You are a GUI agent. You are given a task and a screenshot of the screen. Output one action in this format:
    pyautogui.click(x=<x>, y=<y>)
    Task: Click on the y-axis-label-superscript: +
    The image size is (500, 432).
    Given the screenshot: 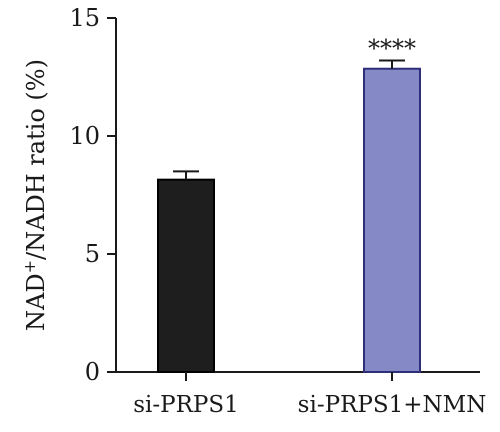 What is the action you would take?
    pyautogui.click(x=29, y=266)
    